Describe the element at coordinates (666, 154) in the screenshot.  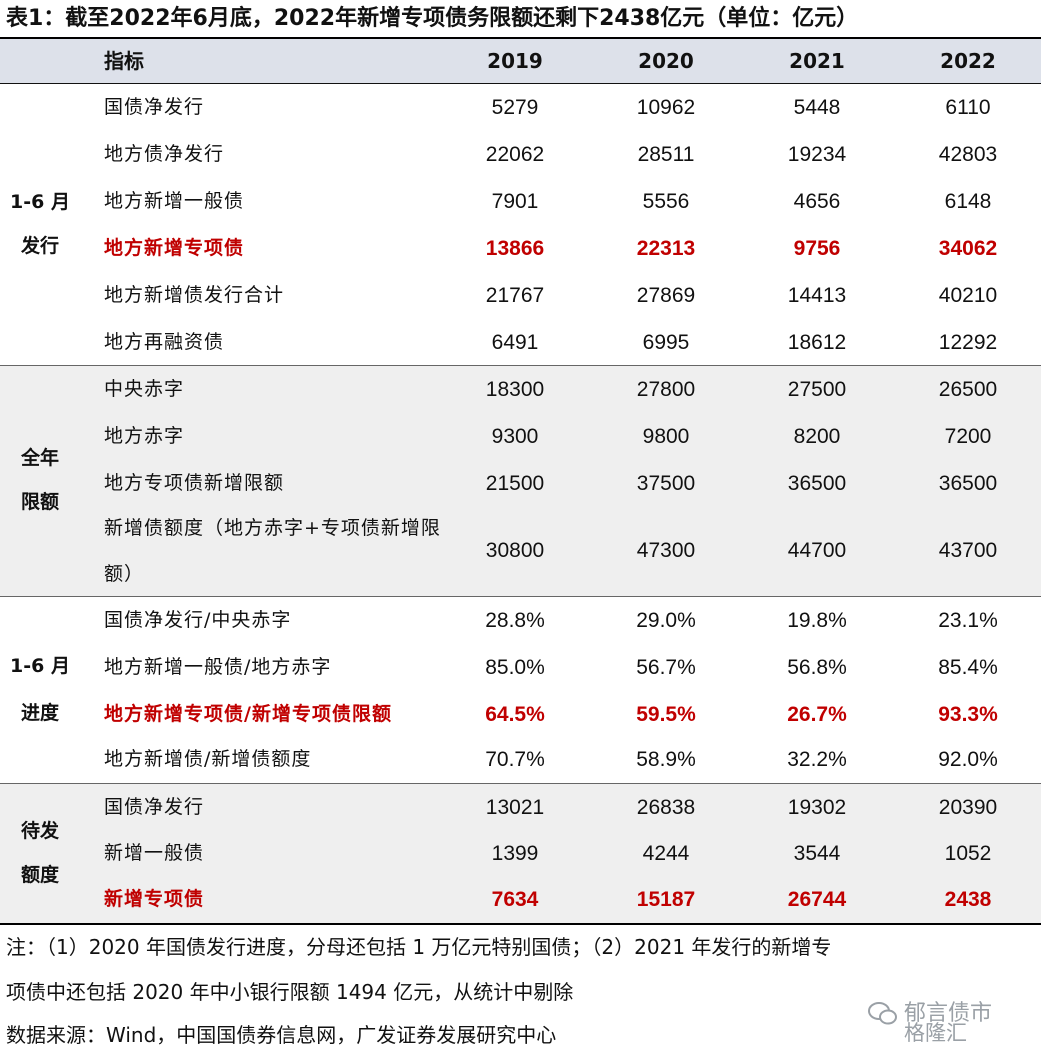
I see `cell-2020: 28511` at that location.